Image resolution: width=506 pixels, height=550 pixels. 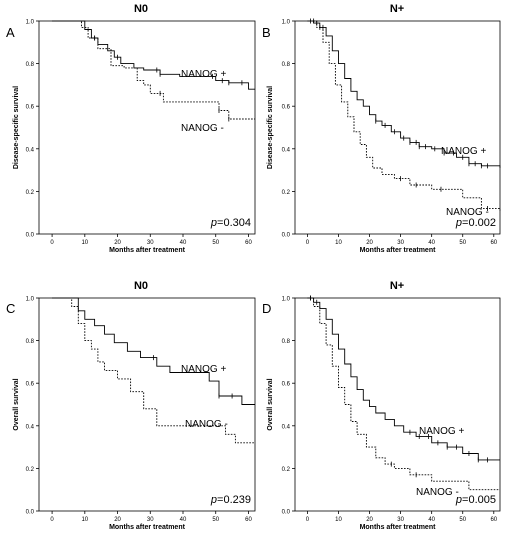 What do you see at coordinates (475, 223) in the screenshot?
I see `p-value: p=0.002` at bounding box center [475, 223].